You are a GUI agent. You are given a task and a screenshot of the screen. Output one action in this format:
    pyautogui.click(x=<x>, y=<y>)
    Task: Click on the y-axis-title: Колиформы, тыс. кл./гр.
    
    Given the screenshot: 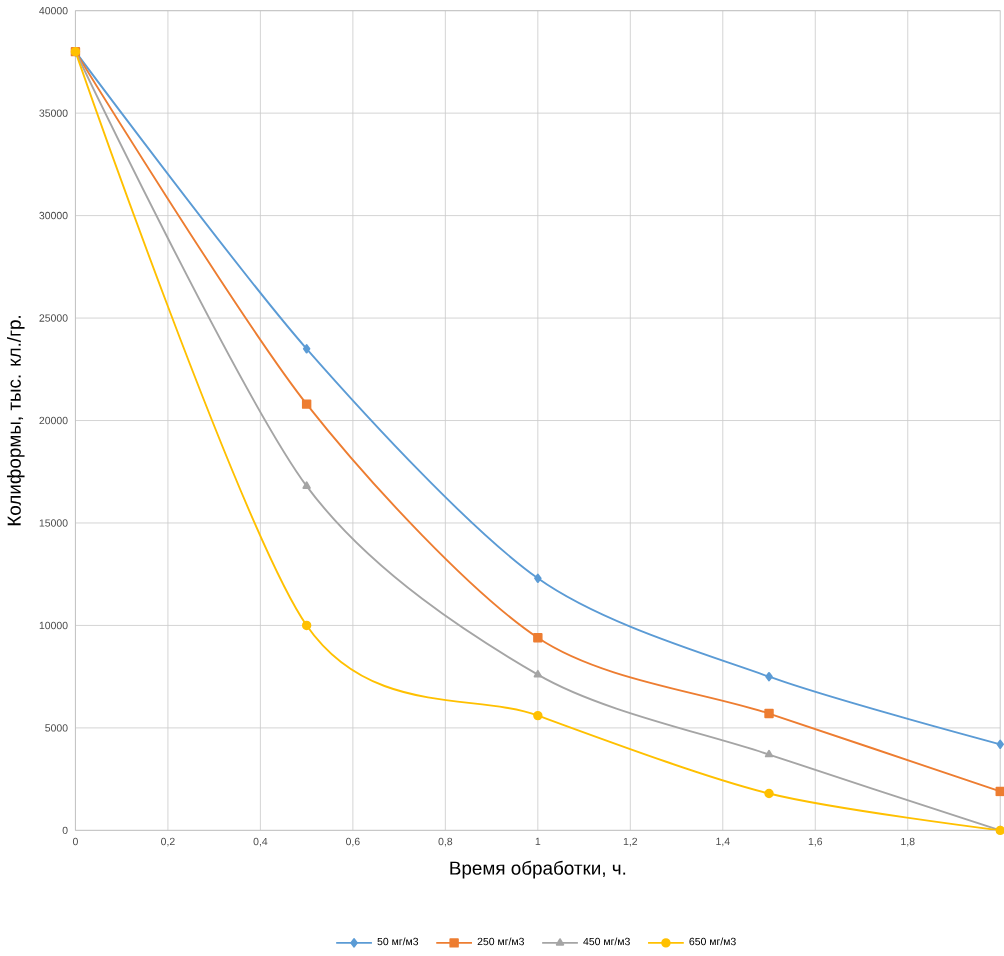 What is the action you would take?
    pyautogui.click(x=15, y=420)
    